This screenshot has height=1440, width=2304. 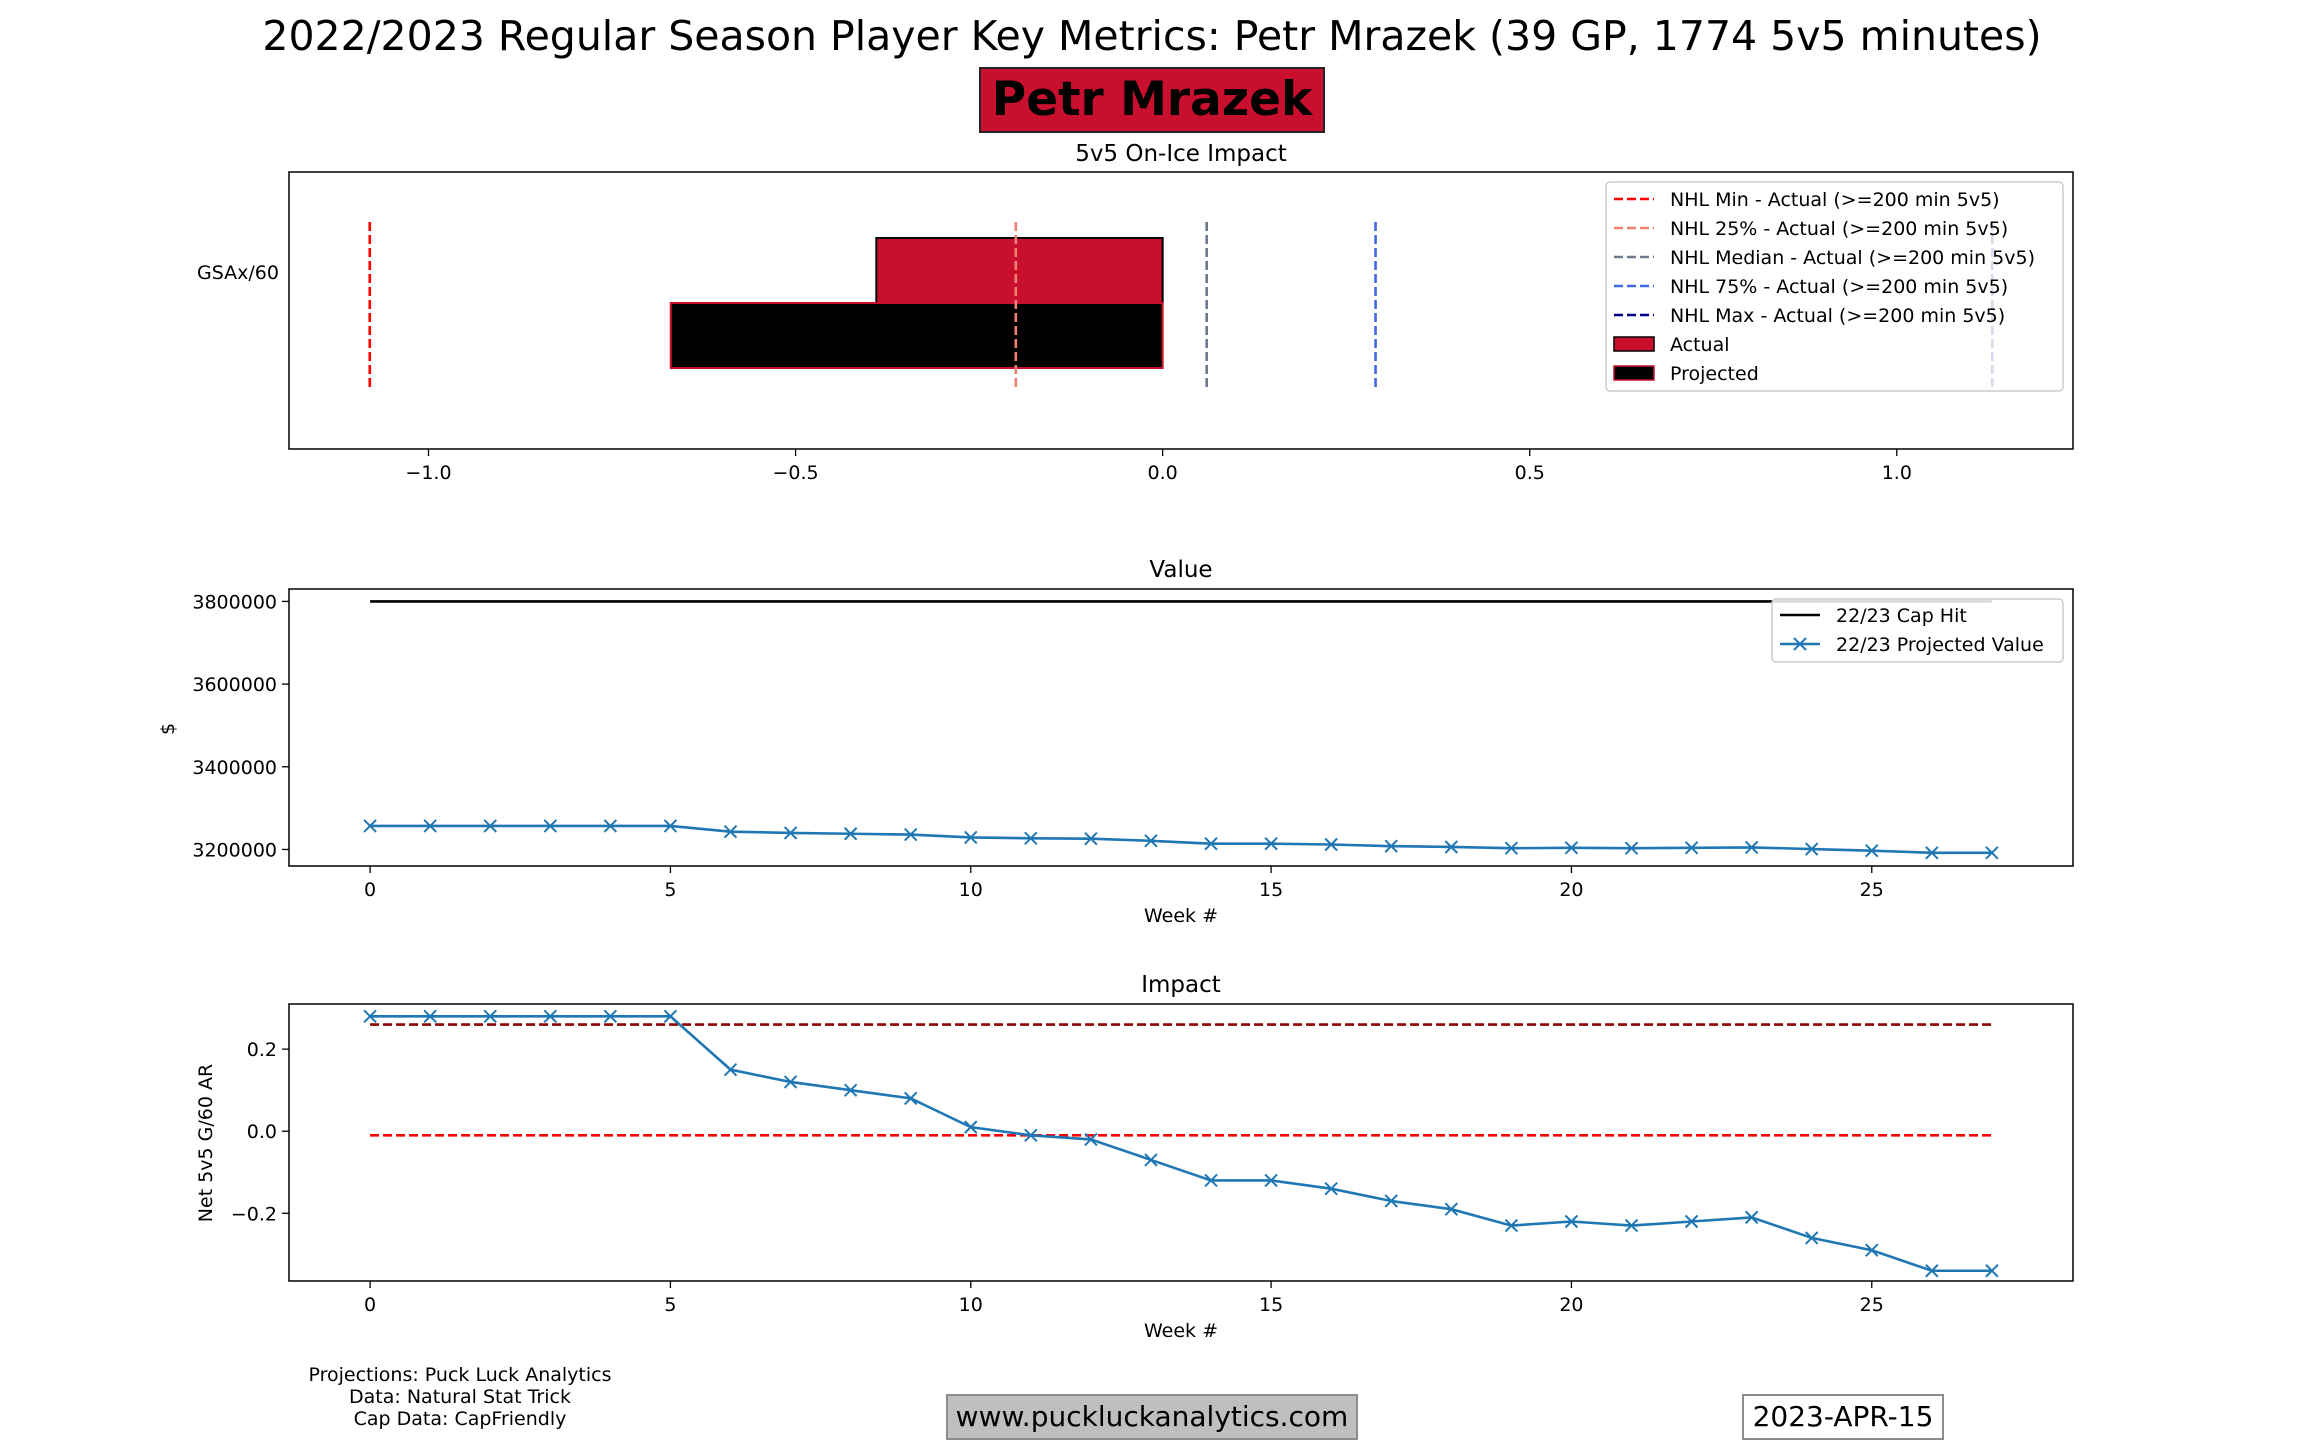 What do you see at coordinates (795, 473) in the screenshot?
I see `x-tick-label: −0.5` at bounding box center [795, 473].